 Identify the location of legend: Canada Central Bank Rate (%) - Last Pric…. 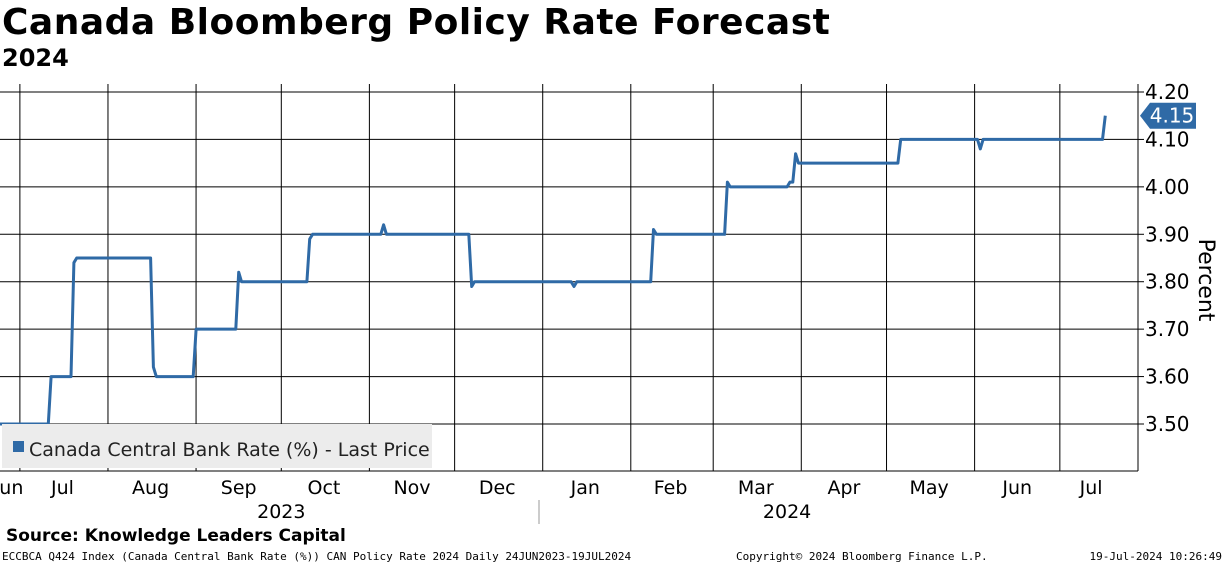
(217, 446).